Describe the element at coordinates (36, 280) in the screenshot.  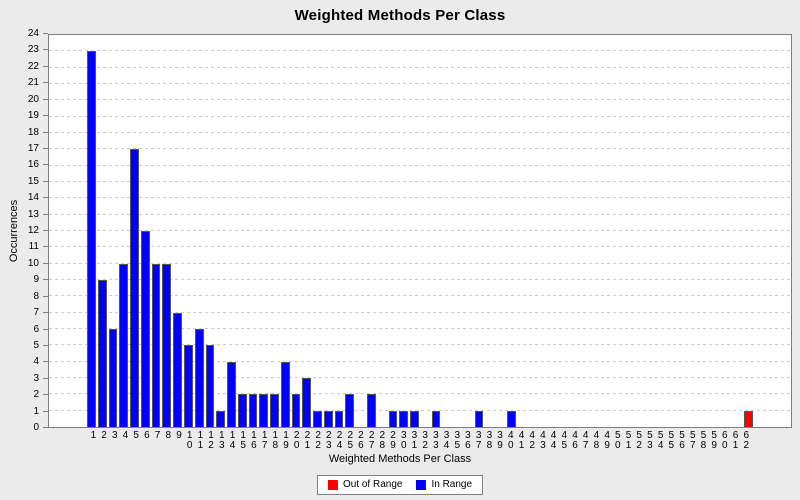
I see `ytick-label: 9` at that location.